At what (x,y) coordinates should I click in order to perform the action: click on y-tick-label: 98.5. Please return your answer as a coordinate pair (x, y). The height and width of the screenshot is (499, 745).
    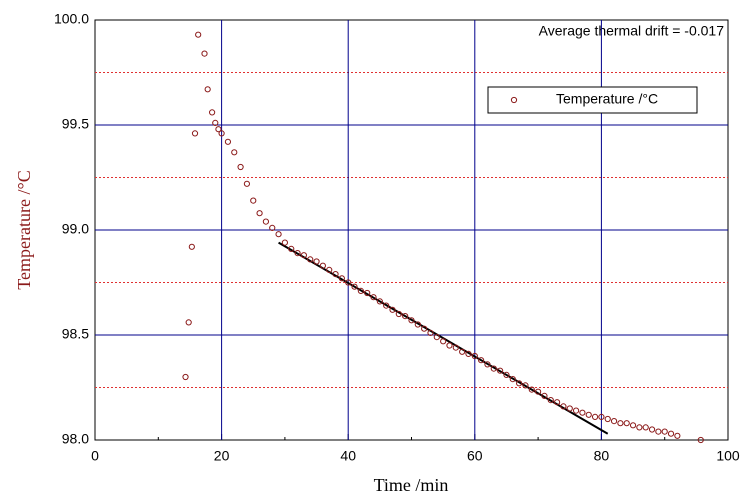
    Looking at the image, I should click on (75, 334).